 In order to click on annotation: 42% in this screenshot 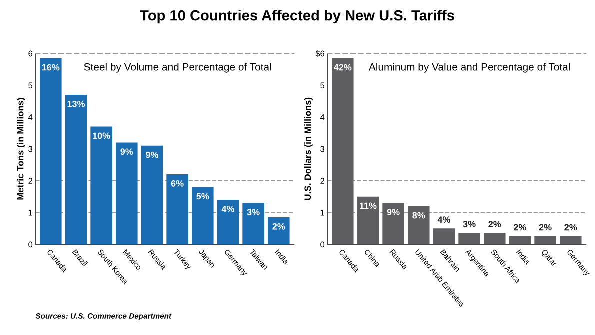, I will do `click(343, 67)`.